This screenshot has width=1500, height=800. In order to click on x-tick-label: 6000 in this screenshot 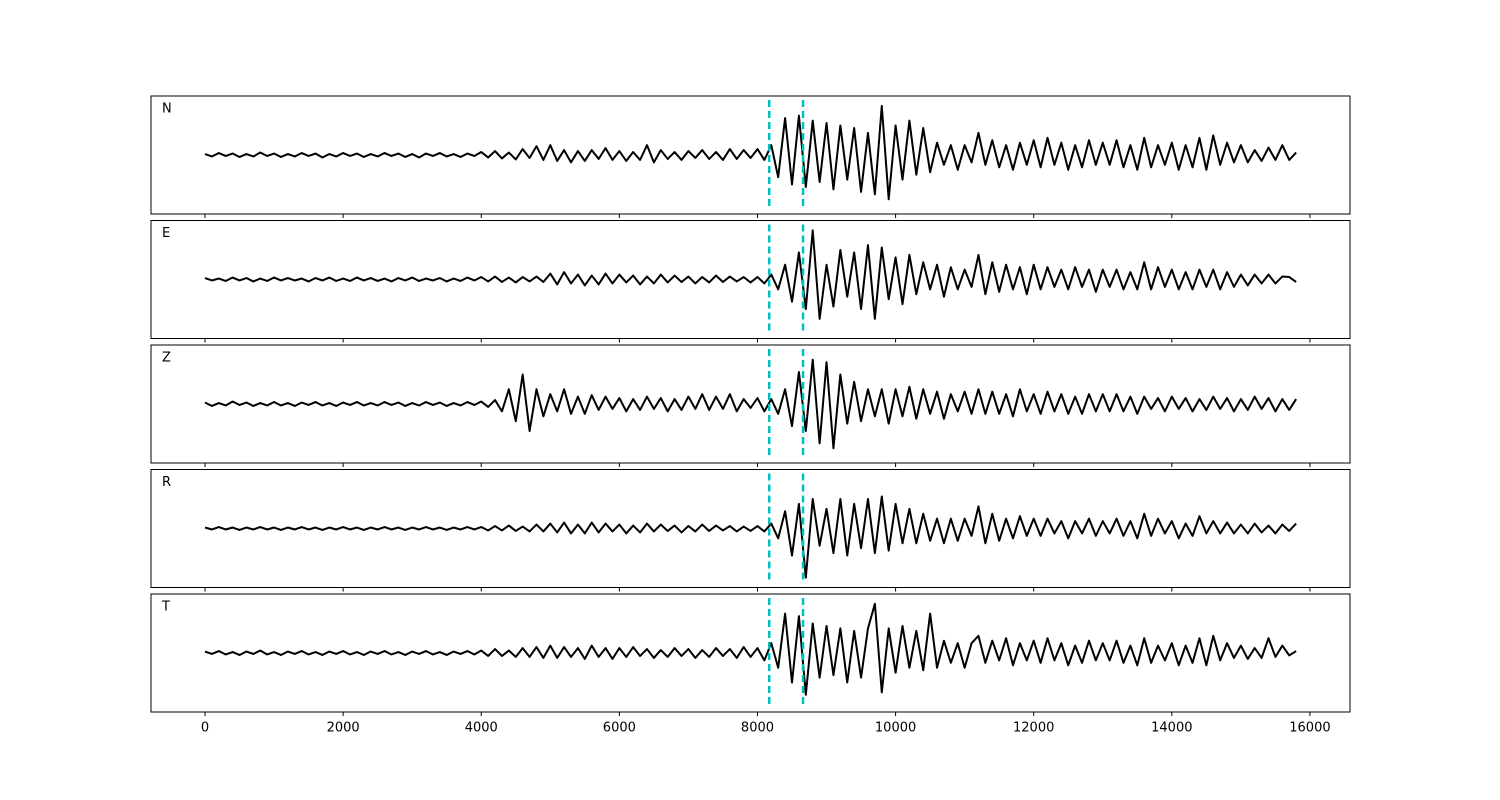, I will do `click(619, 728)`.